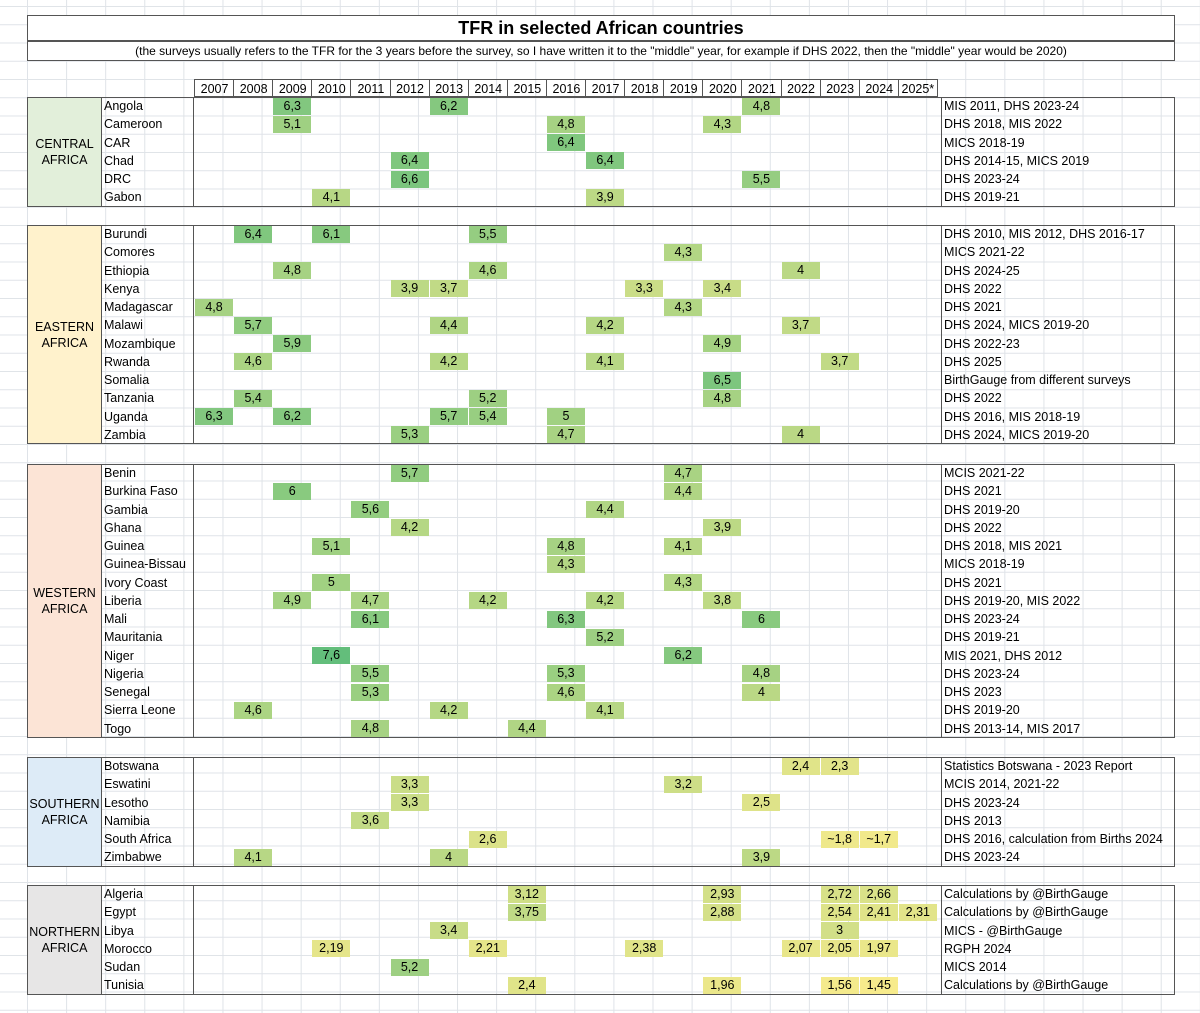 This screenshot has height=1013, width=1200. Describe the element at coordinates (1017, 325) in the screenshot. I see `source-note-malawi: DHS 2024, MICS 2019-20` at that location.